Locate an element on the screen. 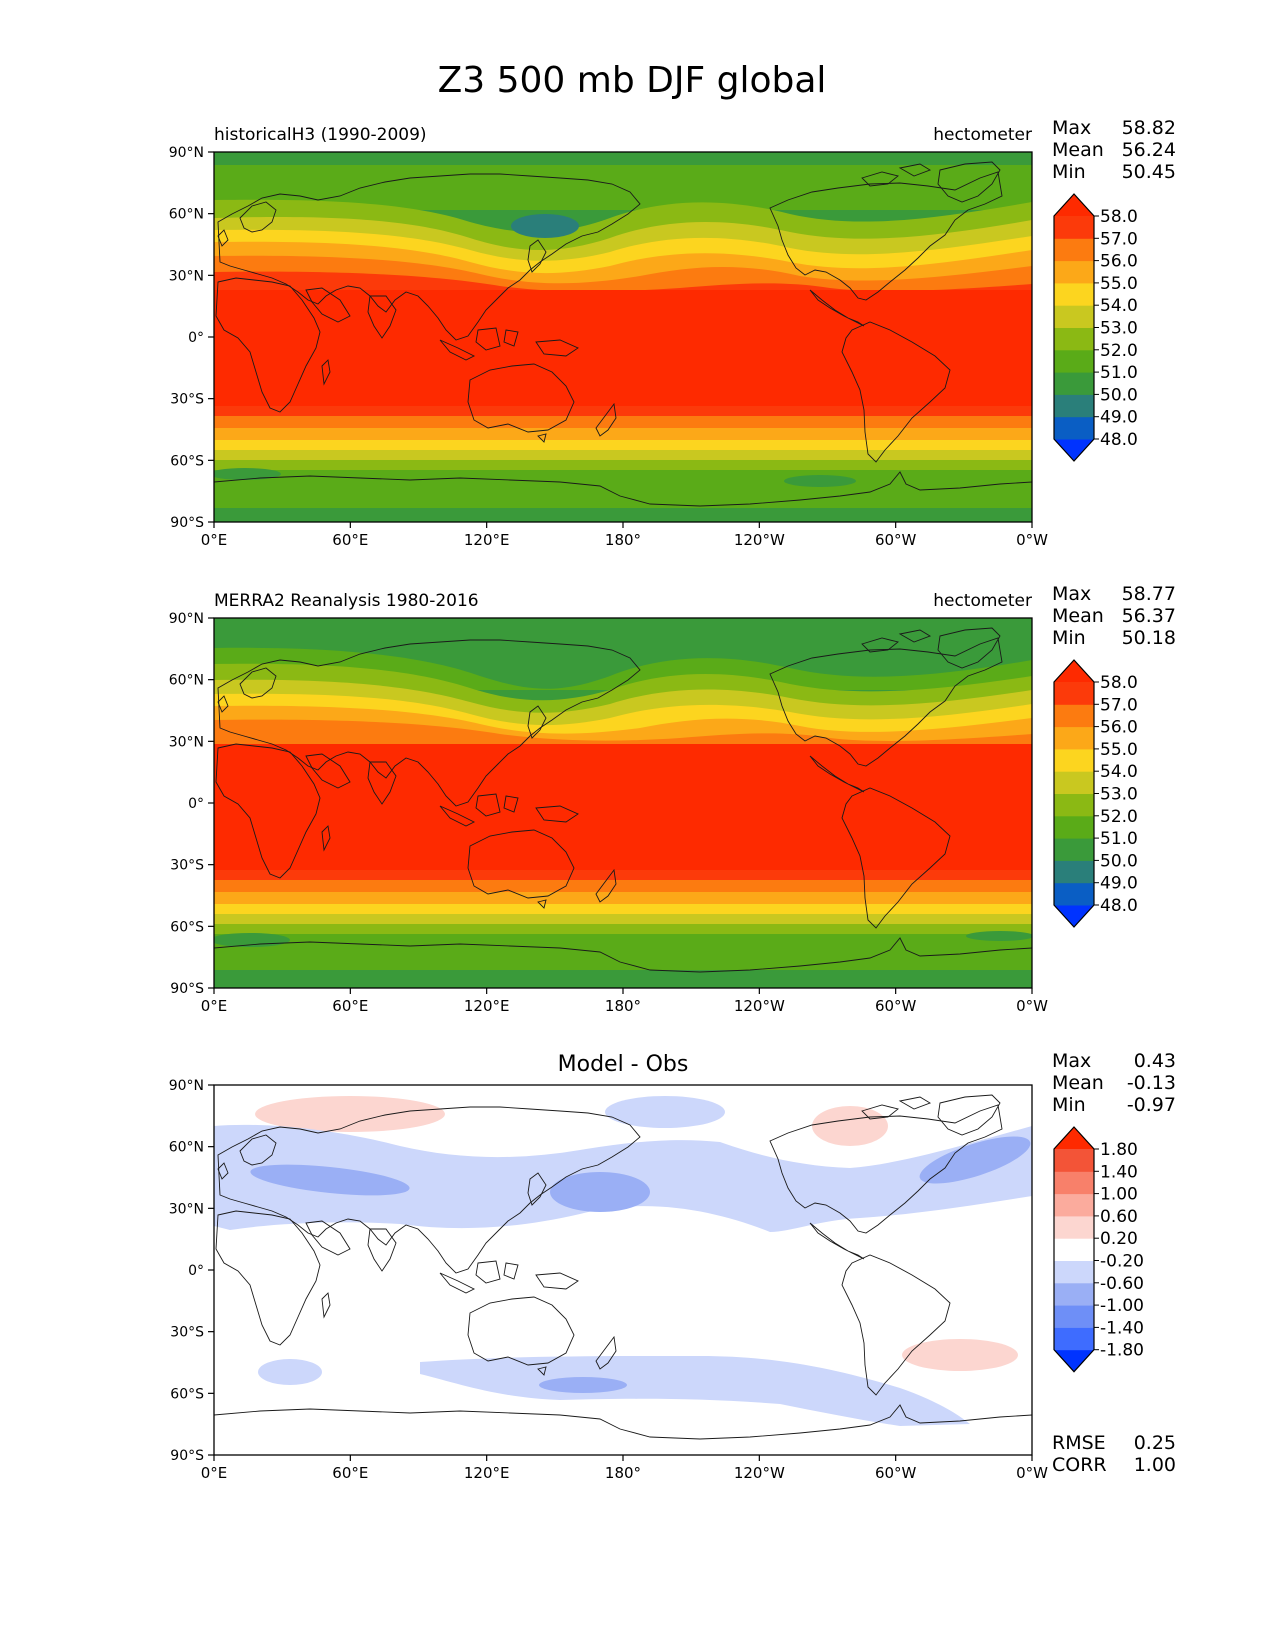  panel-diff-map is located at coordinates (623, 1270).